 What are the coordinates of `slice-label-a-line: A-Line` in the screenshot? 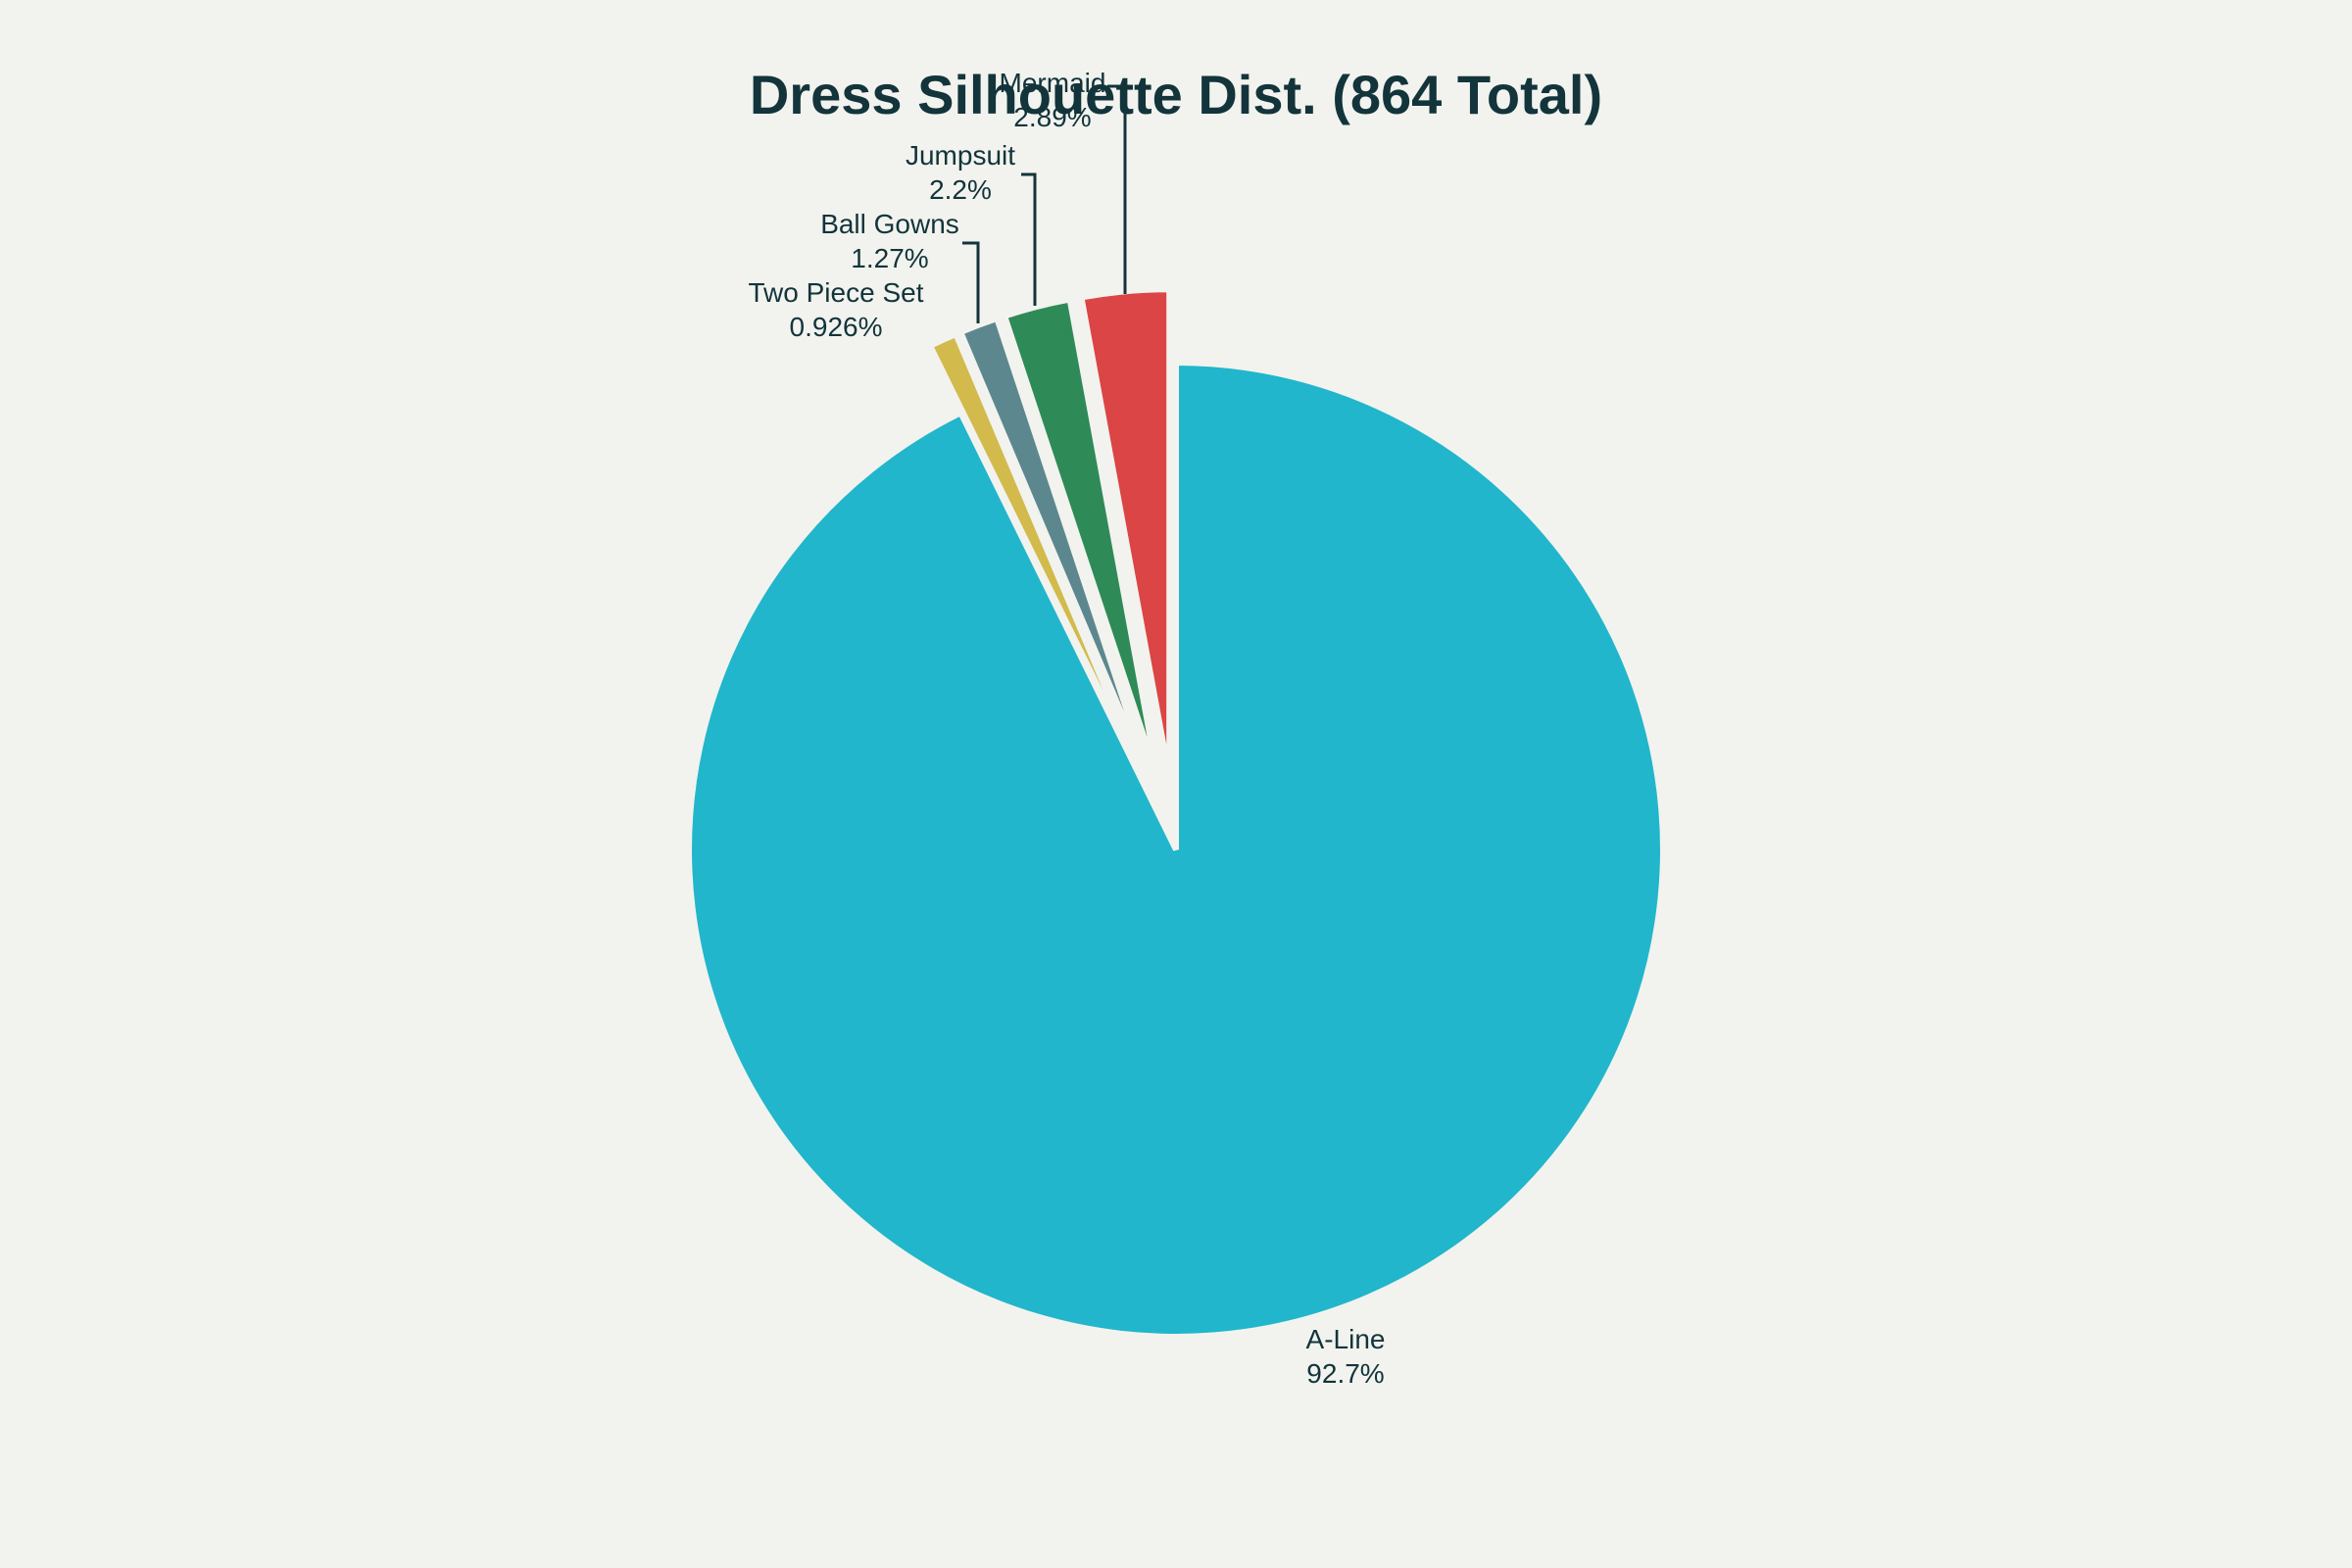 It's located at (1346, 1339).